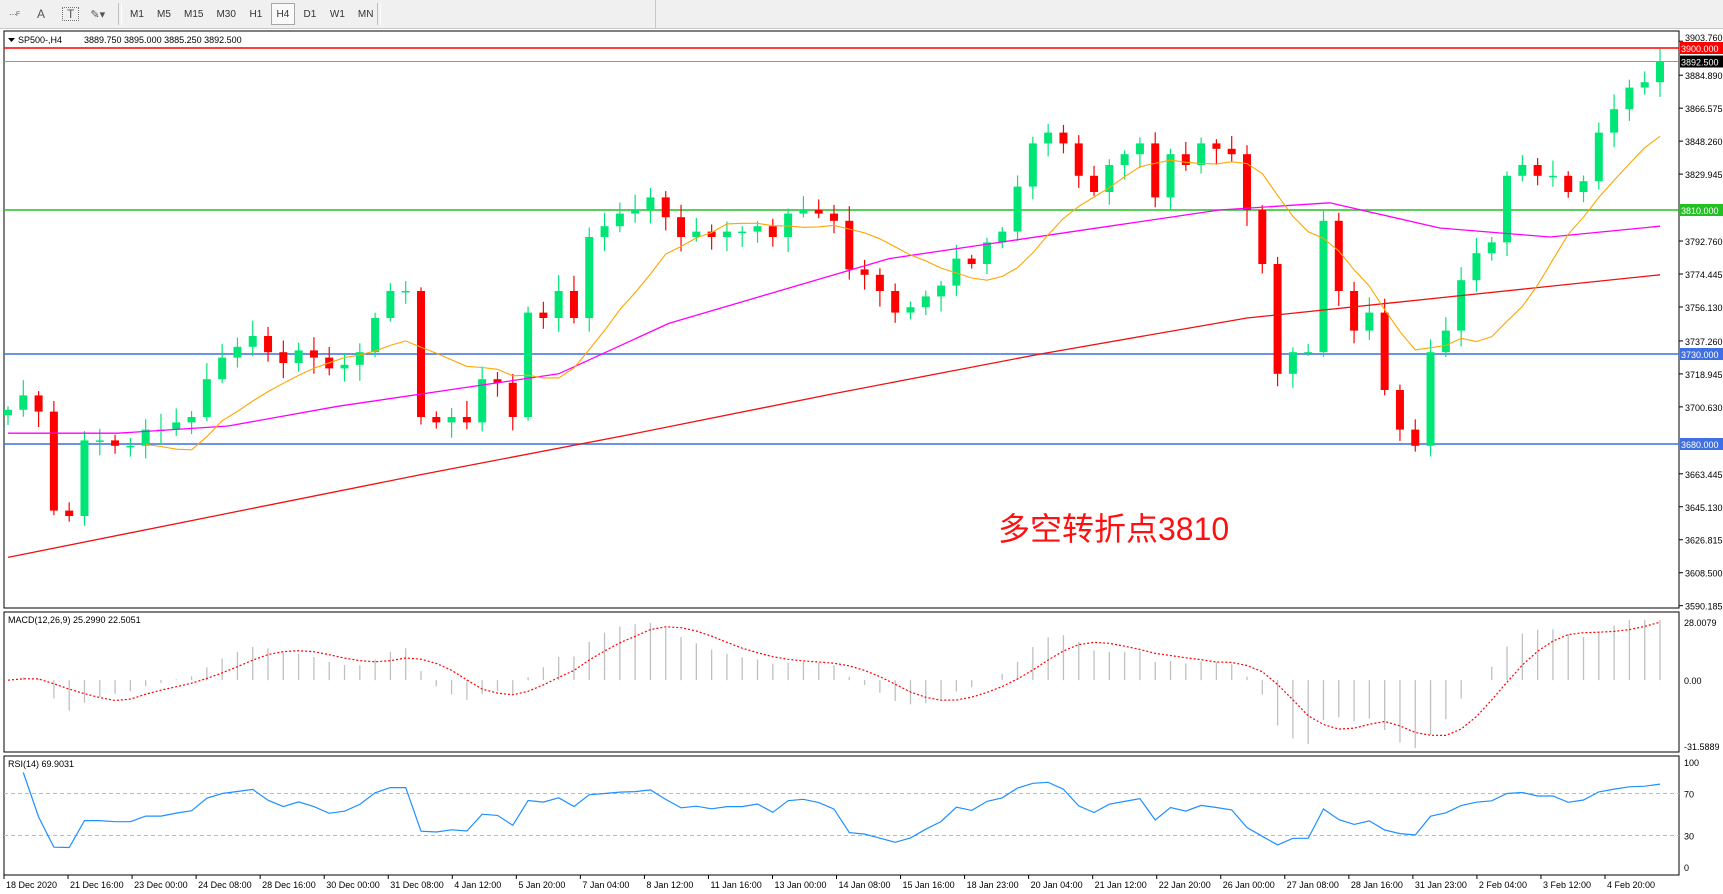 Image resolution: width=1723 pixels, height=894 pixels. I want to click on timeframe-w1: W1, so click(337, 14).